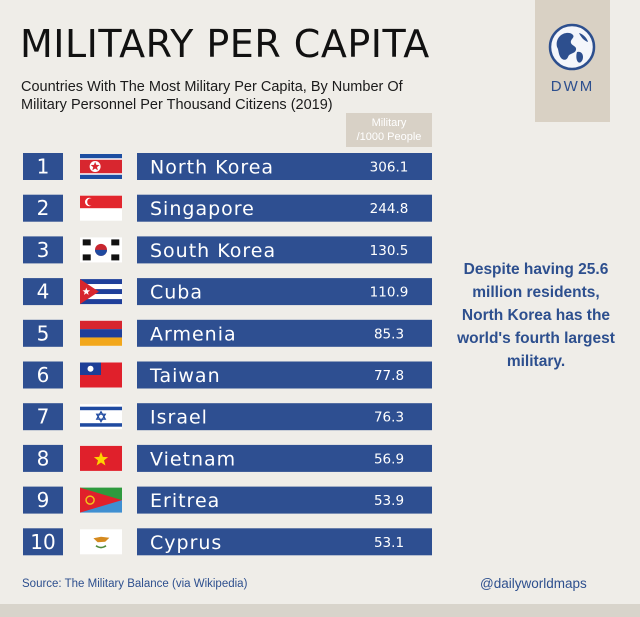  What do you see at coordinates (225, 44) in the screenshot?
I see `page-title: MILITARY PER CAPITA` at bounding box center [225, 44].